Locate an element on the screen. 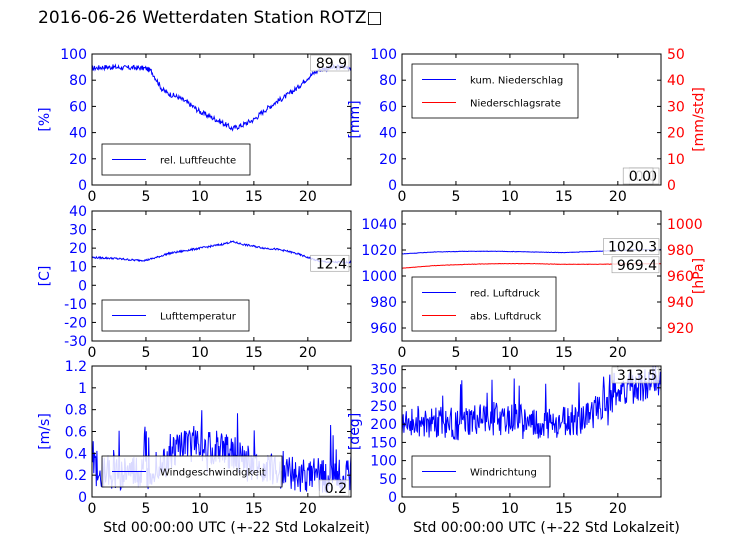 This screenshot has height=552, width=736. y-tick-label: 1.2 is located at coordinates (76, 367).